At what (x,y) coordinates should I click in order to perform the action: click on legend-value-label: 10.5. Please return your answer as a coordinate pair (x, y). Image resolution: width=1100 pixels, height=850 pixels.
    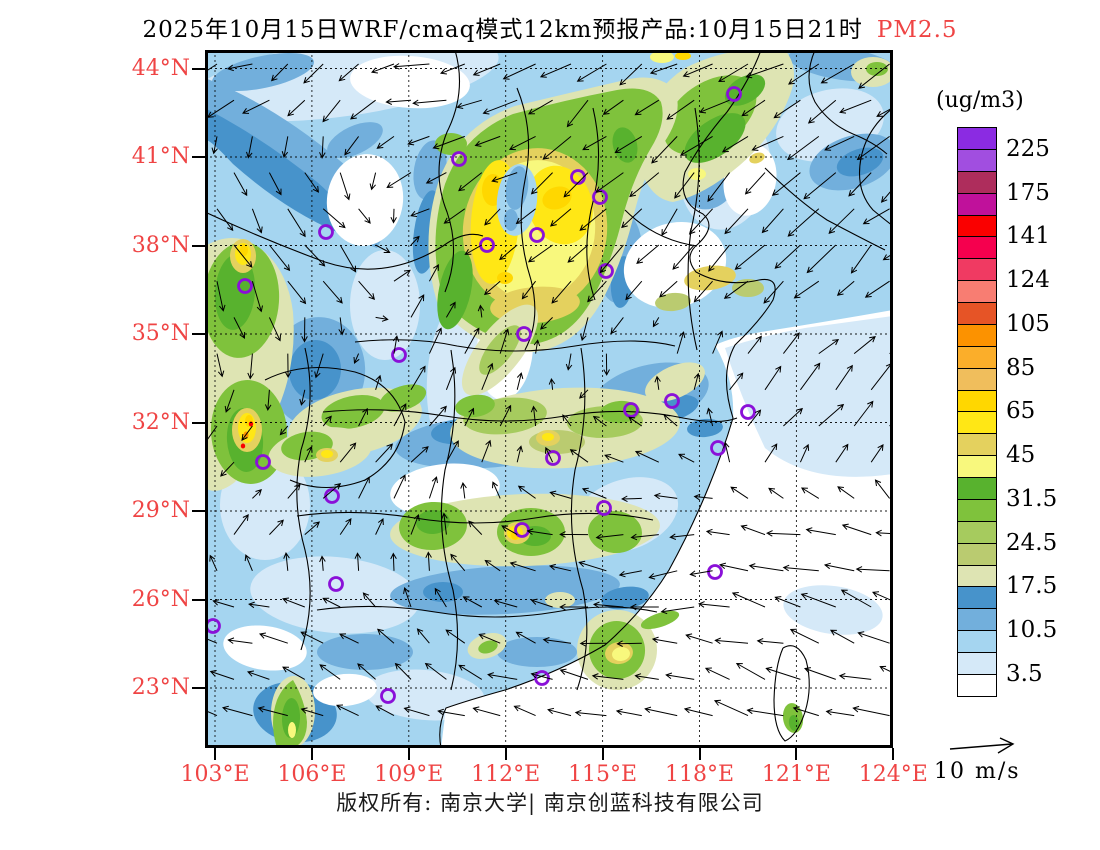
    Looking at the image, I should click on (1032, 630).